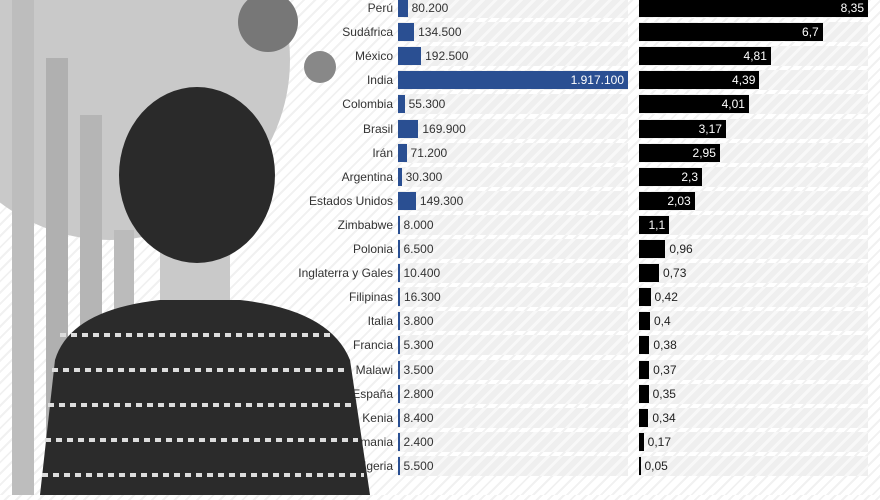 This screenshot has height=500, width=880. I want to click on country-label: Nigeria, so click(373, 465).